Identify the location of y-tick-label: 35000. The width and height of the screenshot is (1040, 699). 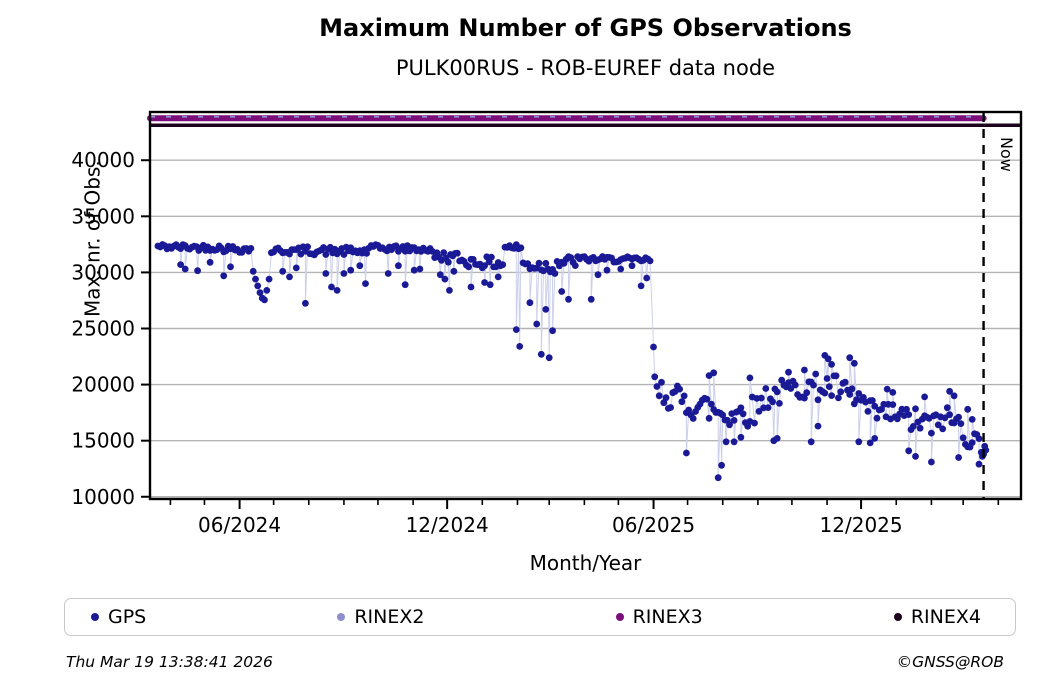
(103, 216).